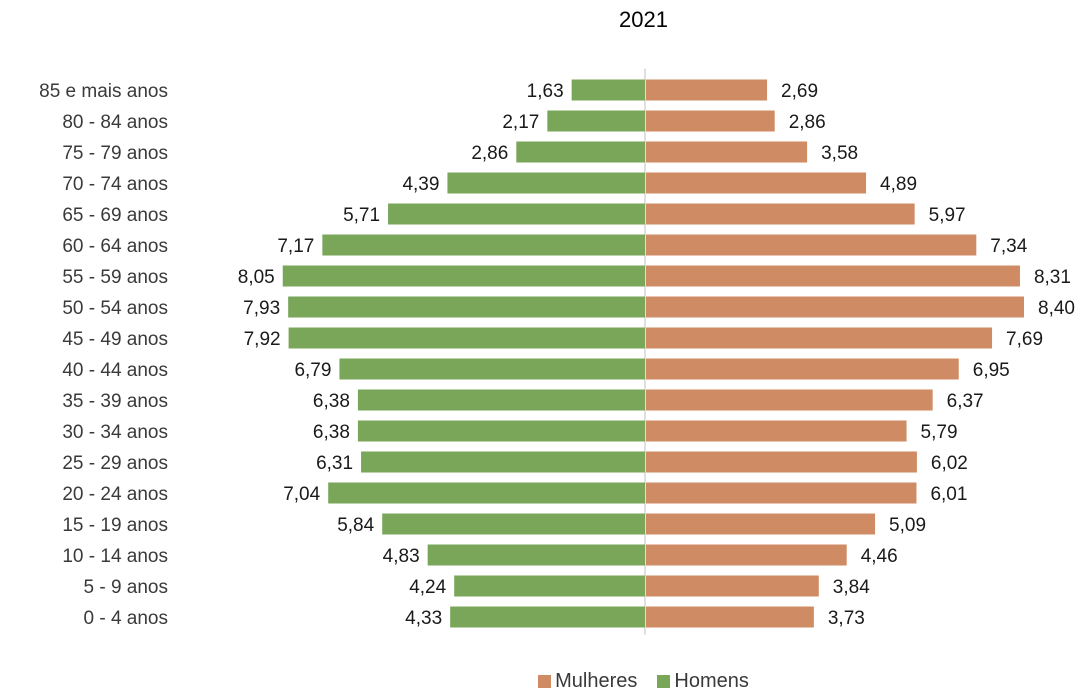 Image resolution: width=1087 pixels, height=692 pixels. Describe the element at coordinates (295, 246) in the screenshot. I see `data-label-homens: 7,17` at that location.